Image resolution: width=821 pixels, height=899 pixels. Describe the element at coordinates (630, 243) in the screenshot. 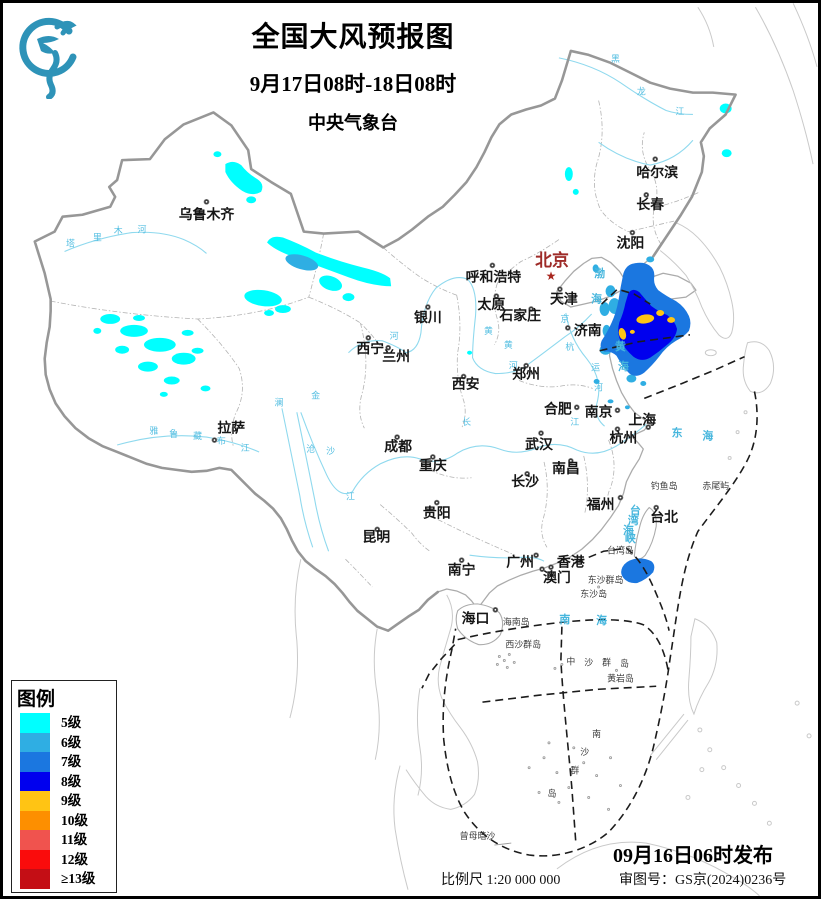

I see `city-label: 沈阳` at that location.